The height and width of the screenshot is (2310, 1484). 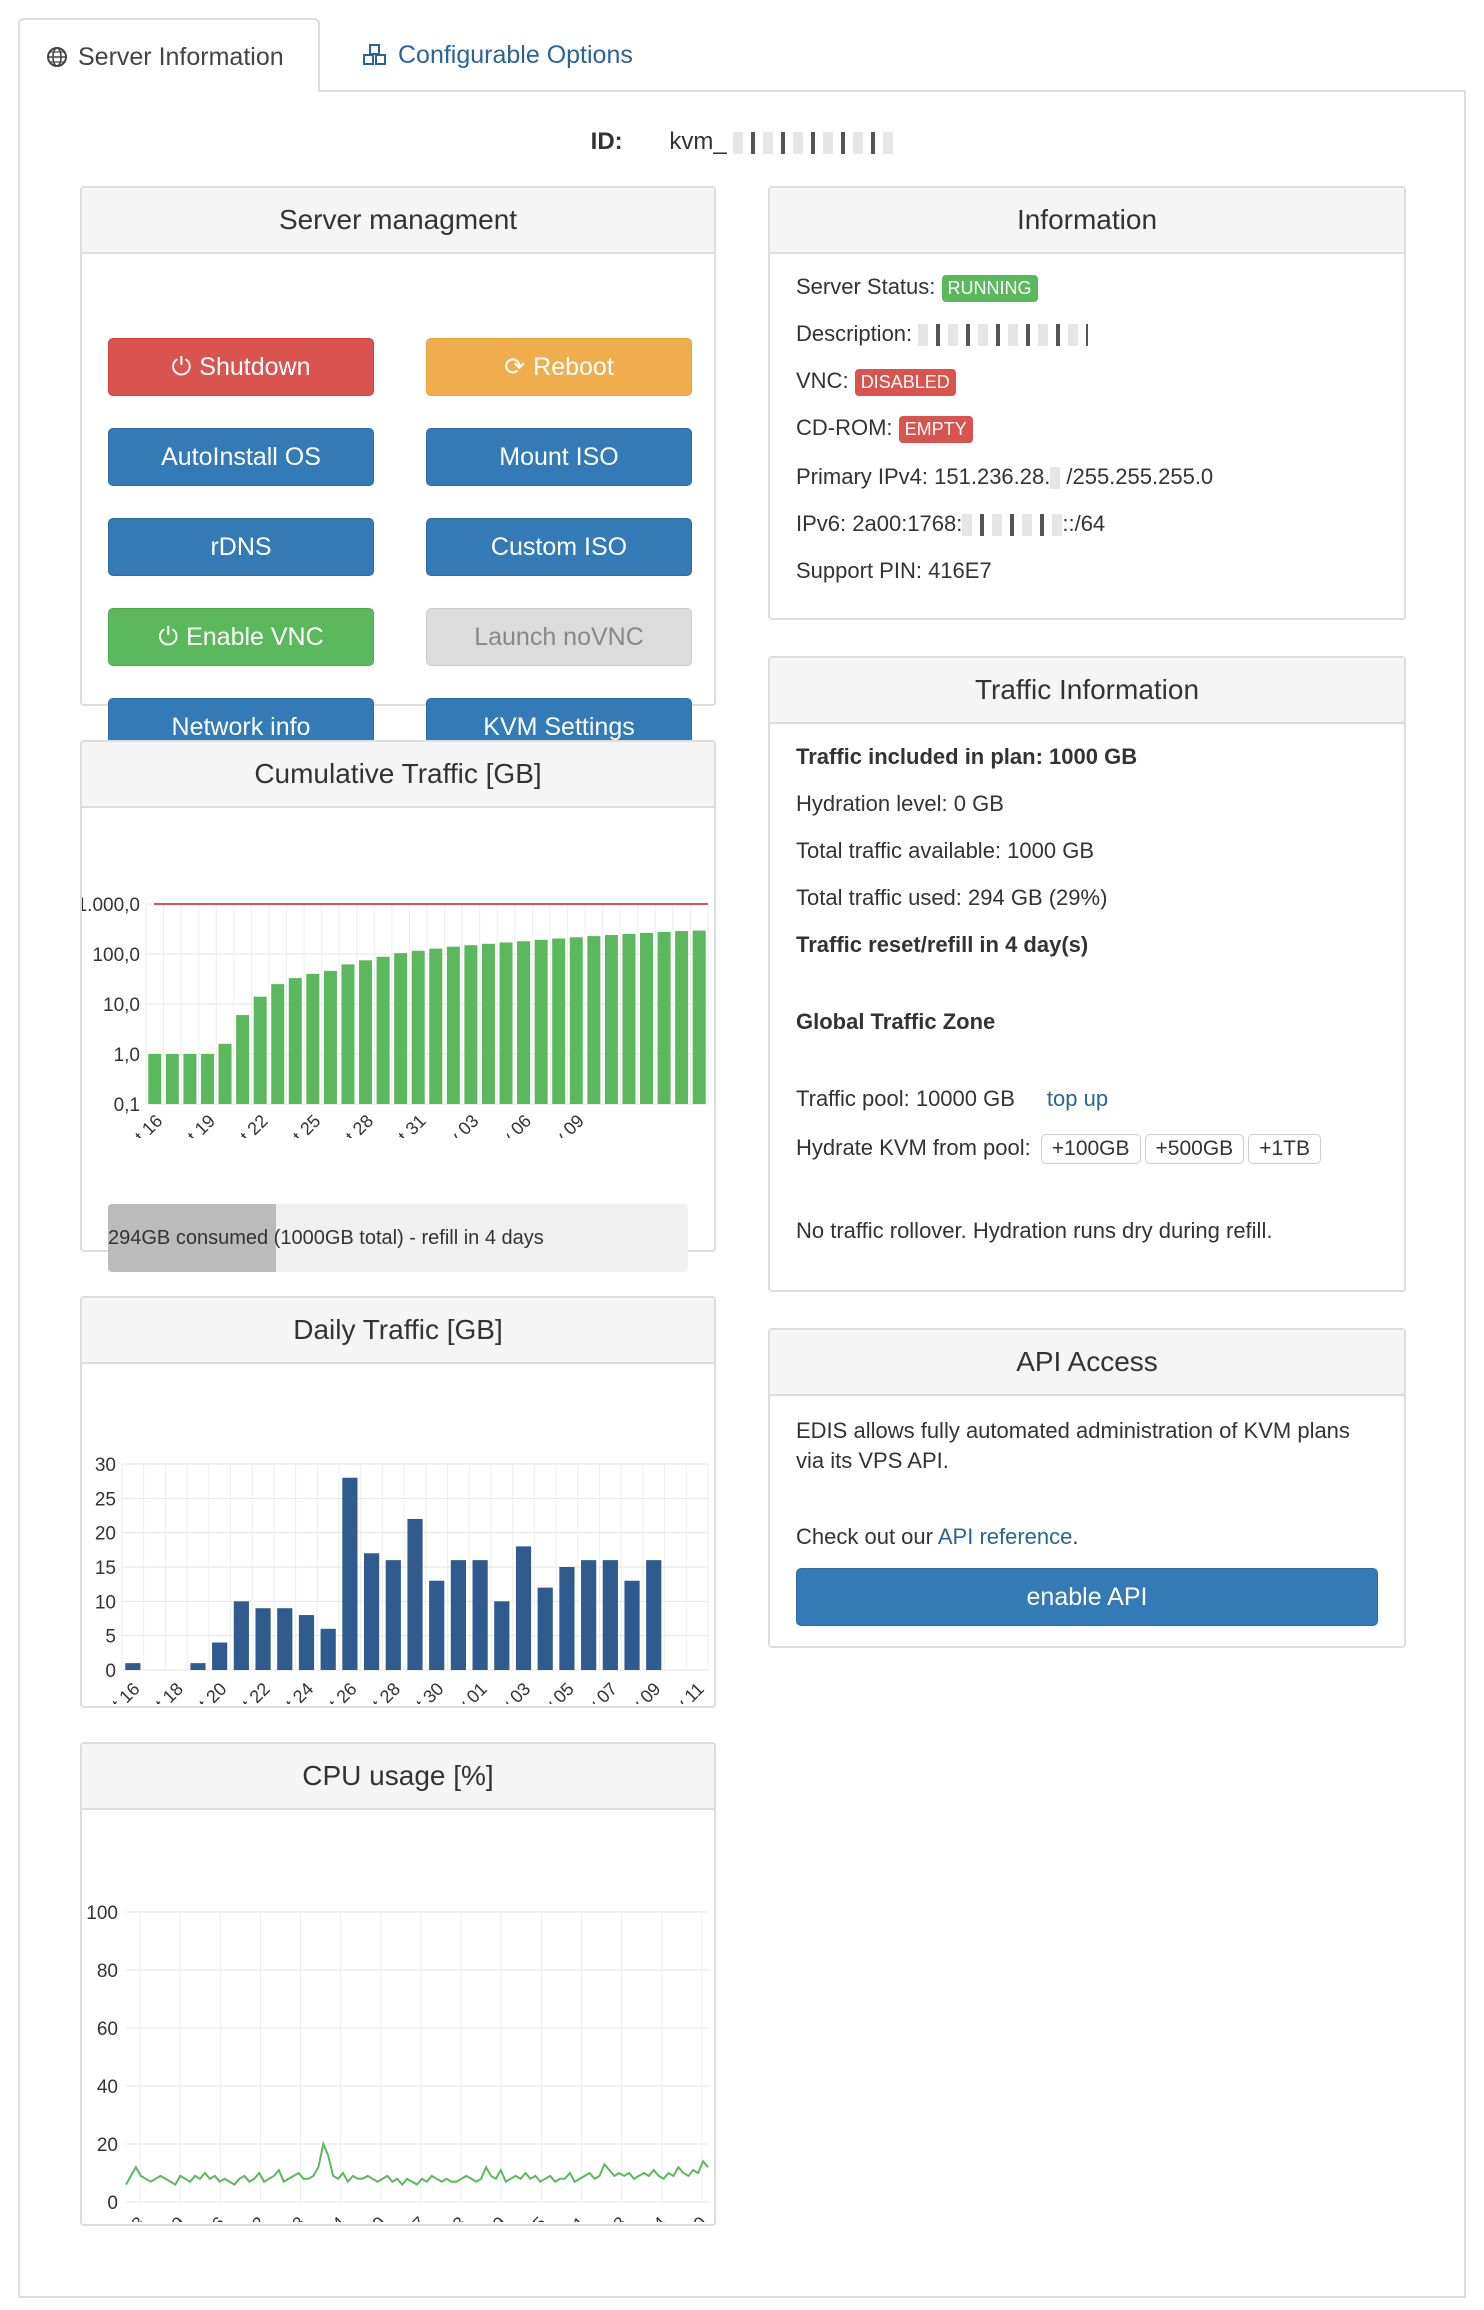 What do you see at coordinates (169, 55) in the screenshot?
I see `tab-server-information: Server Information` at bounding box center [169, 55].